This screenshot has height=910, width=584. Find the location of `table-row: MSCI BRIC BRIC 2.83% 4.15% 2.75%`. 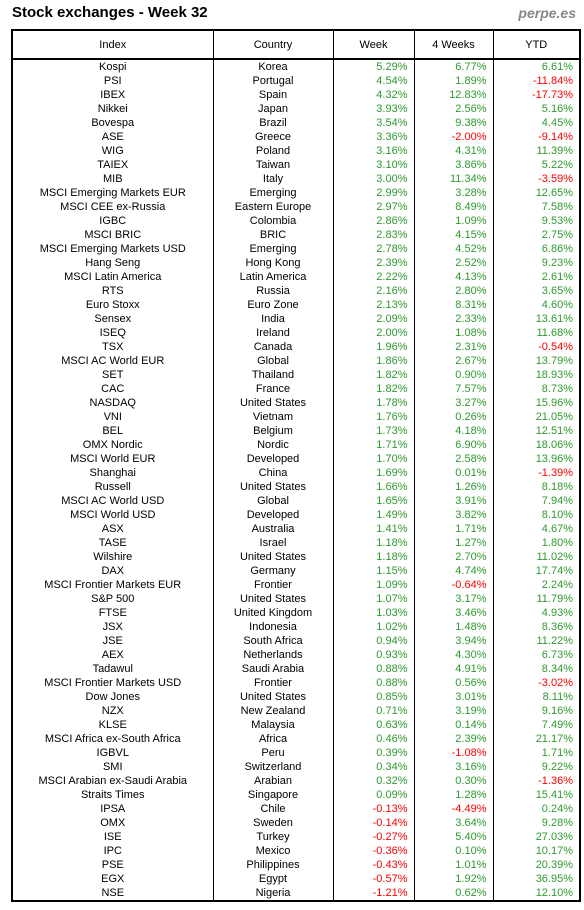

table-row: MSCI BRIC BRIC 2.83% 4.15% 2.75% is located at coordinates (296, 235).